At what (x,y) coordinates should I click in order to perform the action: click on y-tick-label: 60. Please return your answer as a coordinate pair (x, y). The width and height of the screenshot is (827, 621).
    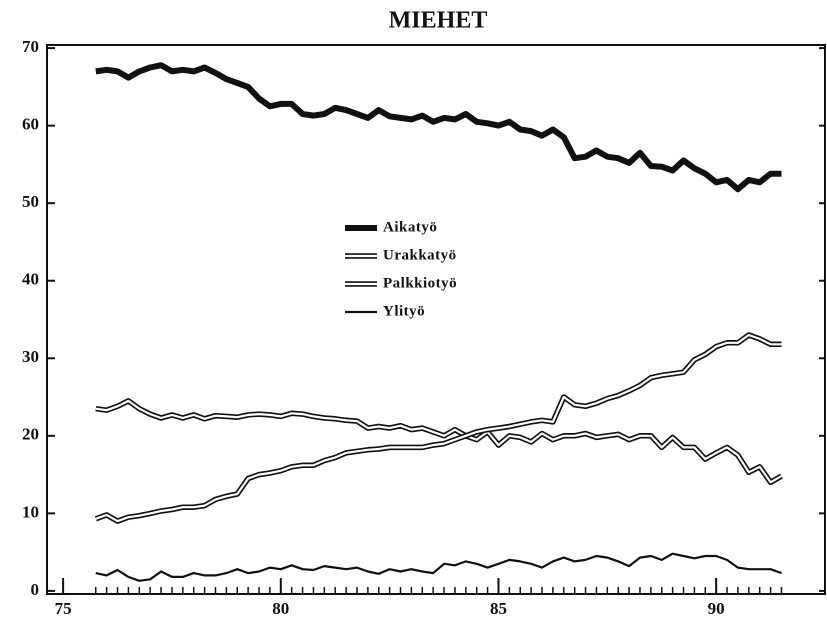
    Looking at the image, I should click on (30, 124).